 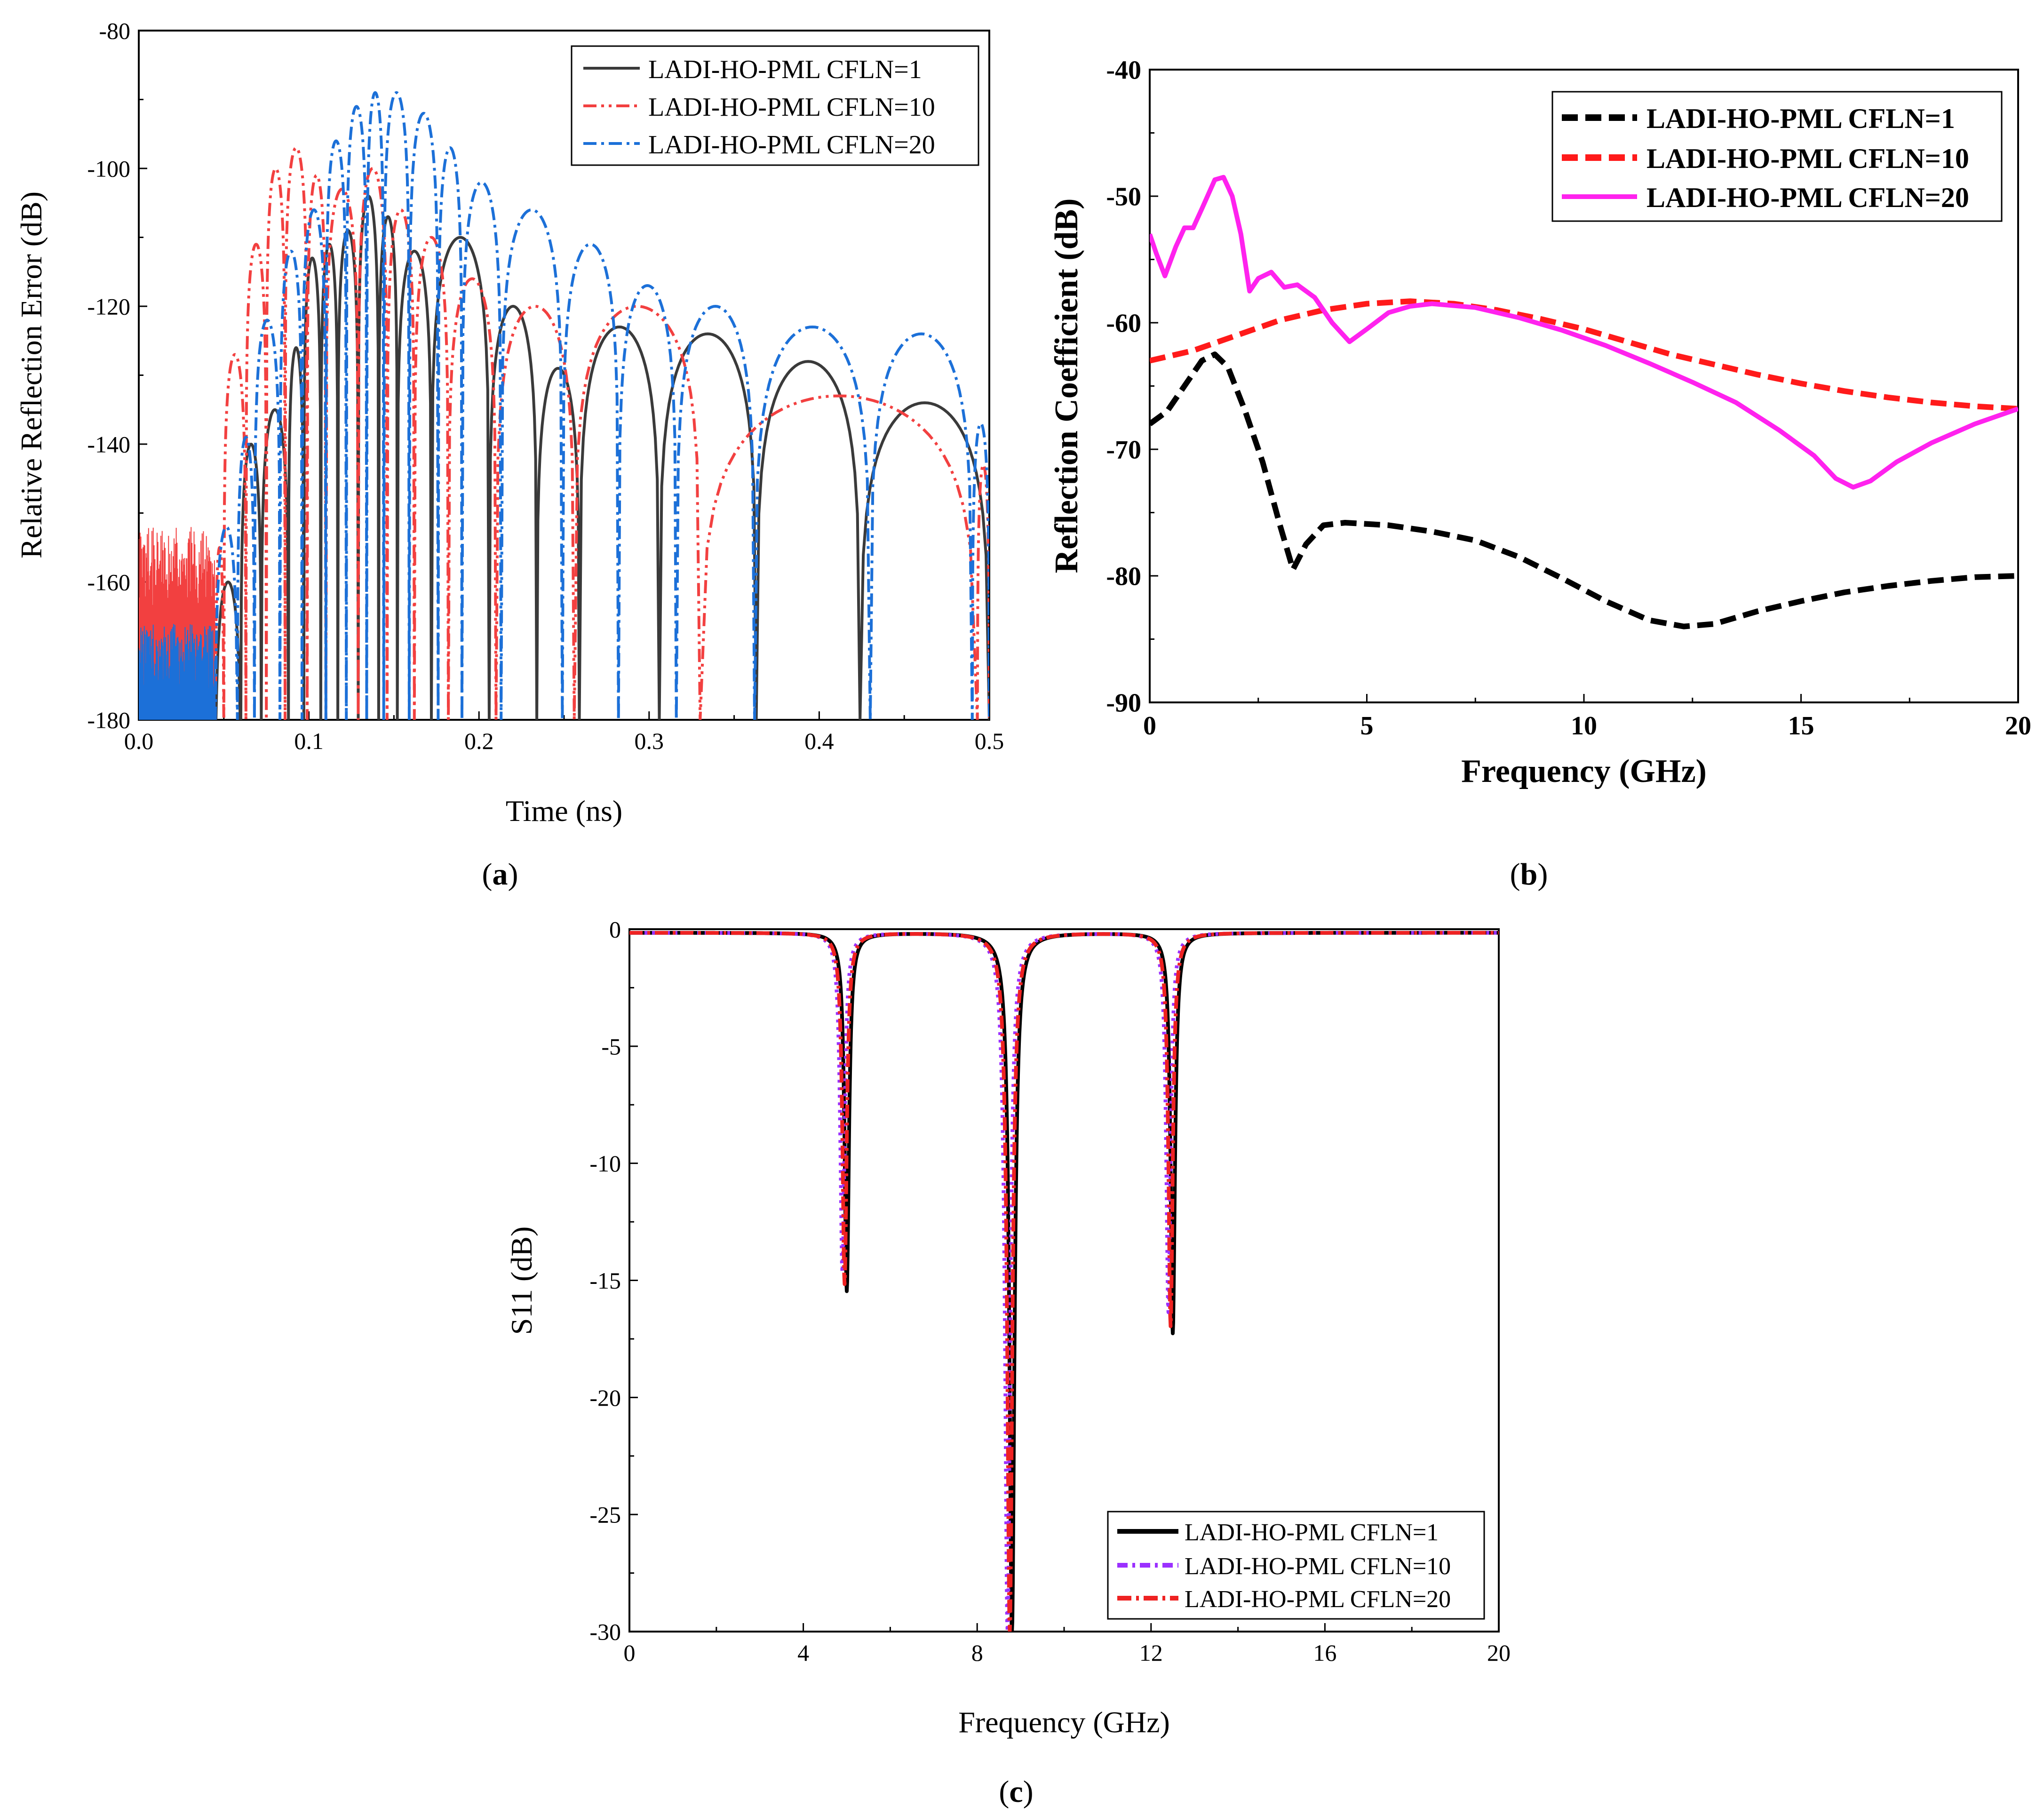 I want to click on y-tick-label: -20, so click(x=605, y=1398).